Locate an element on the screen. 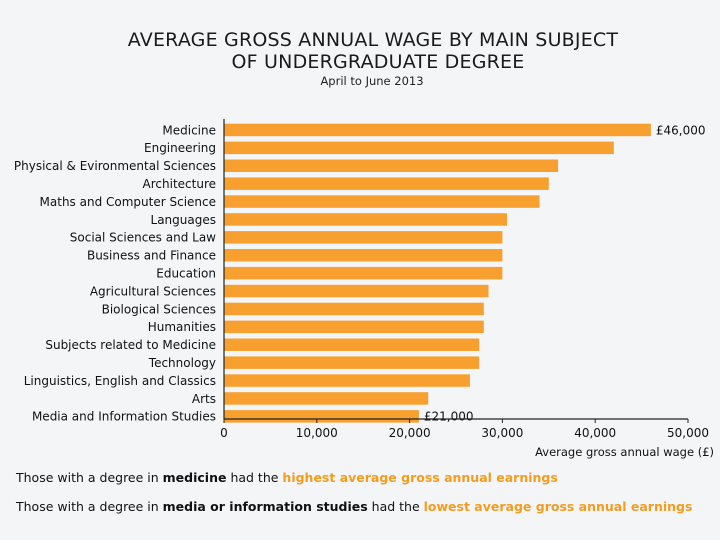 This screenshot has height=540, width=720. note-bold: media or information studies is located at coordinates (265, 506).